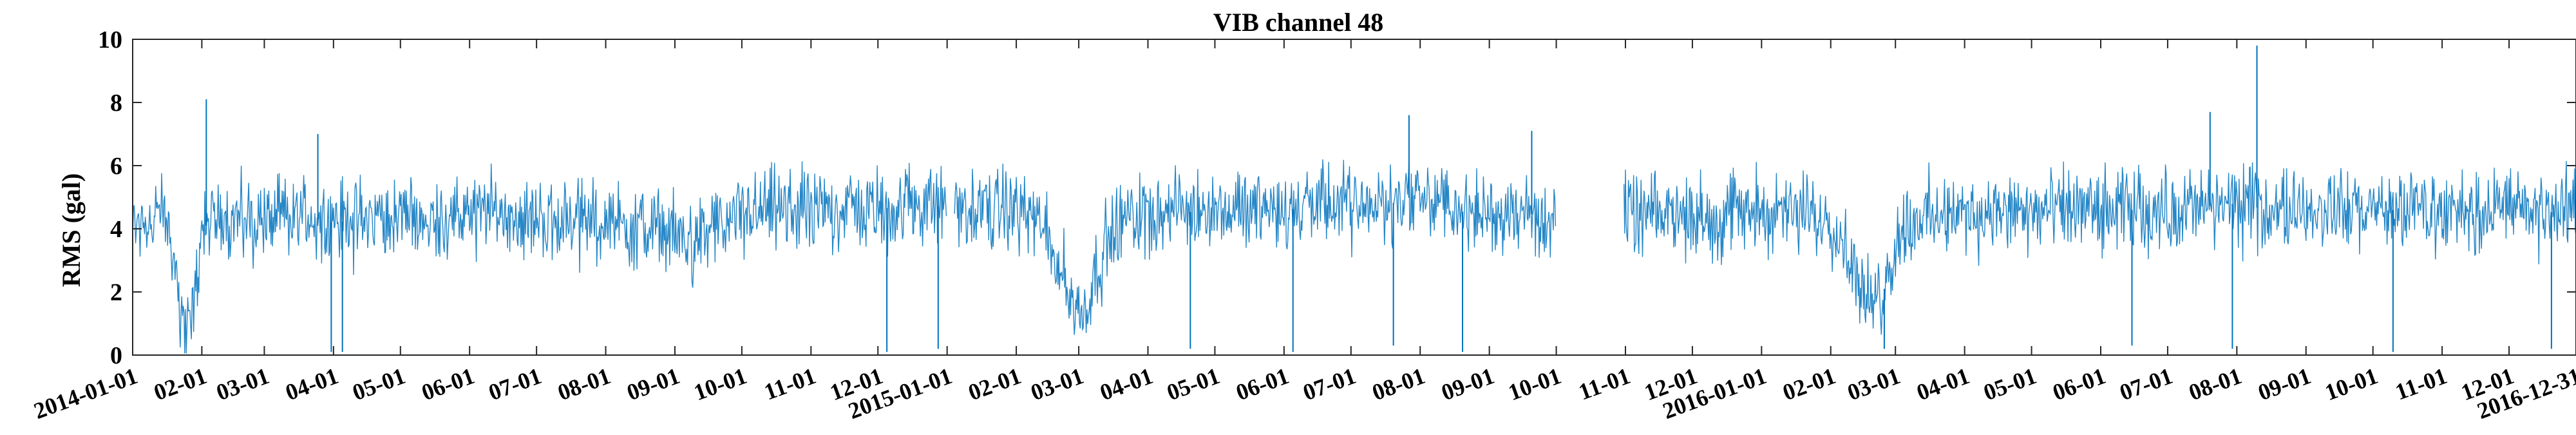  Describe the element at coordinates (116, 292) in the screenshot. I see `y-tick-label: 2` at that location.